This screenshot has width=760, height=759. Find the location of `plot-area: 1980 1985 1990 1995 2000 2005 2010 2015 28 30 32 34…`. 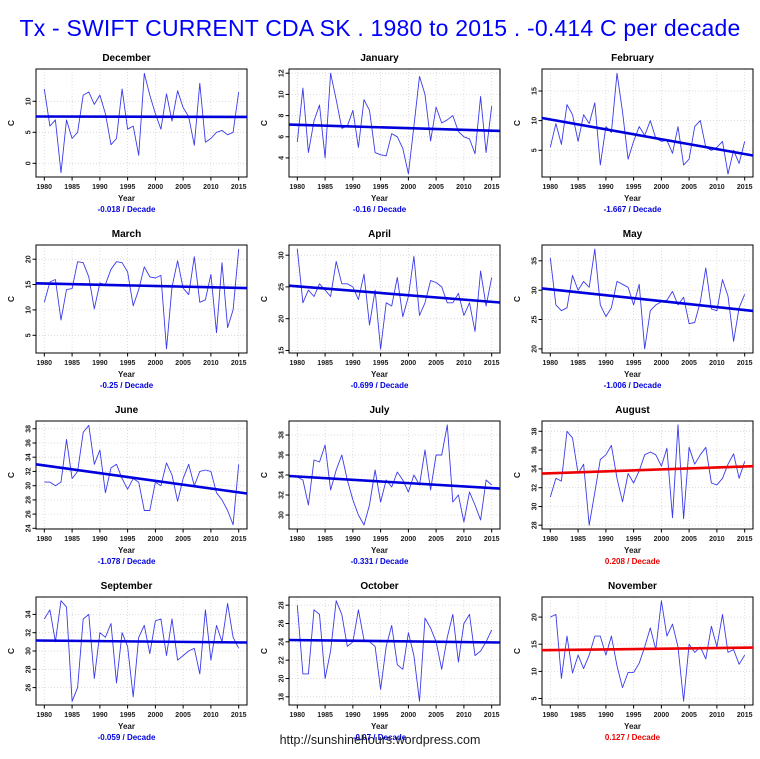

plot-area: 1980 1985 1990 1995 2000 2005 2010 2015 28 30 32 34… is located at coordinates (632, 481).